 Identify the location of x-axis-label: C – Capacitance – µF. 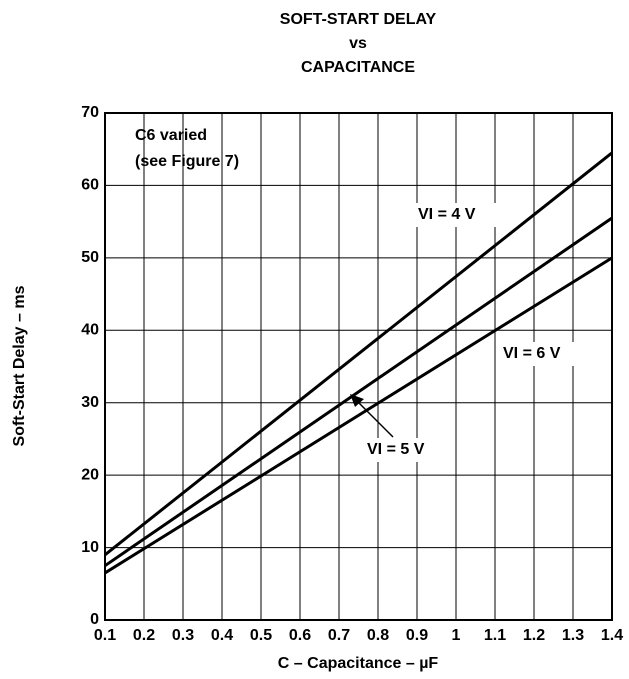
(358, 663).